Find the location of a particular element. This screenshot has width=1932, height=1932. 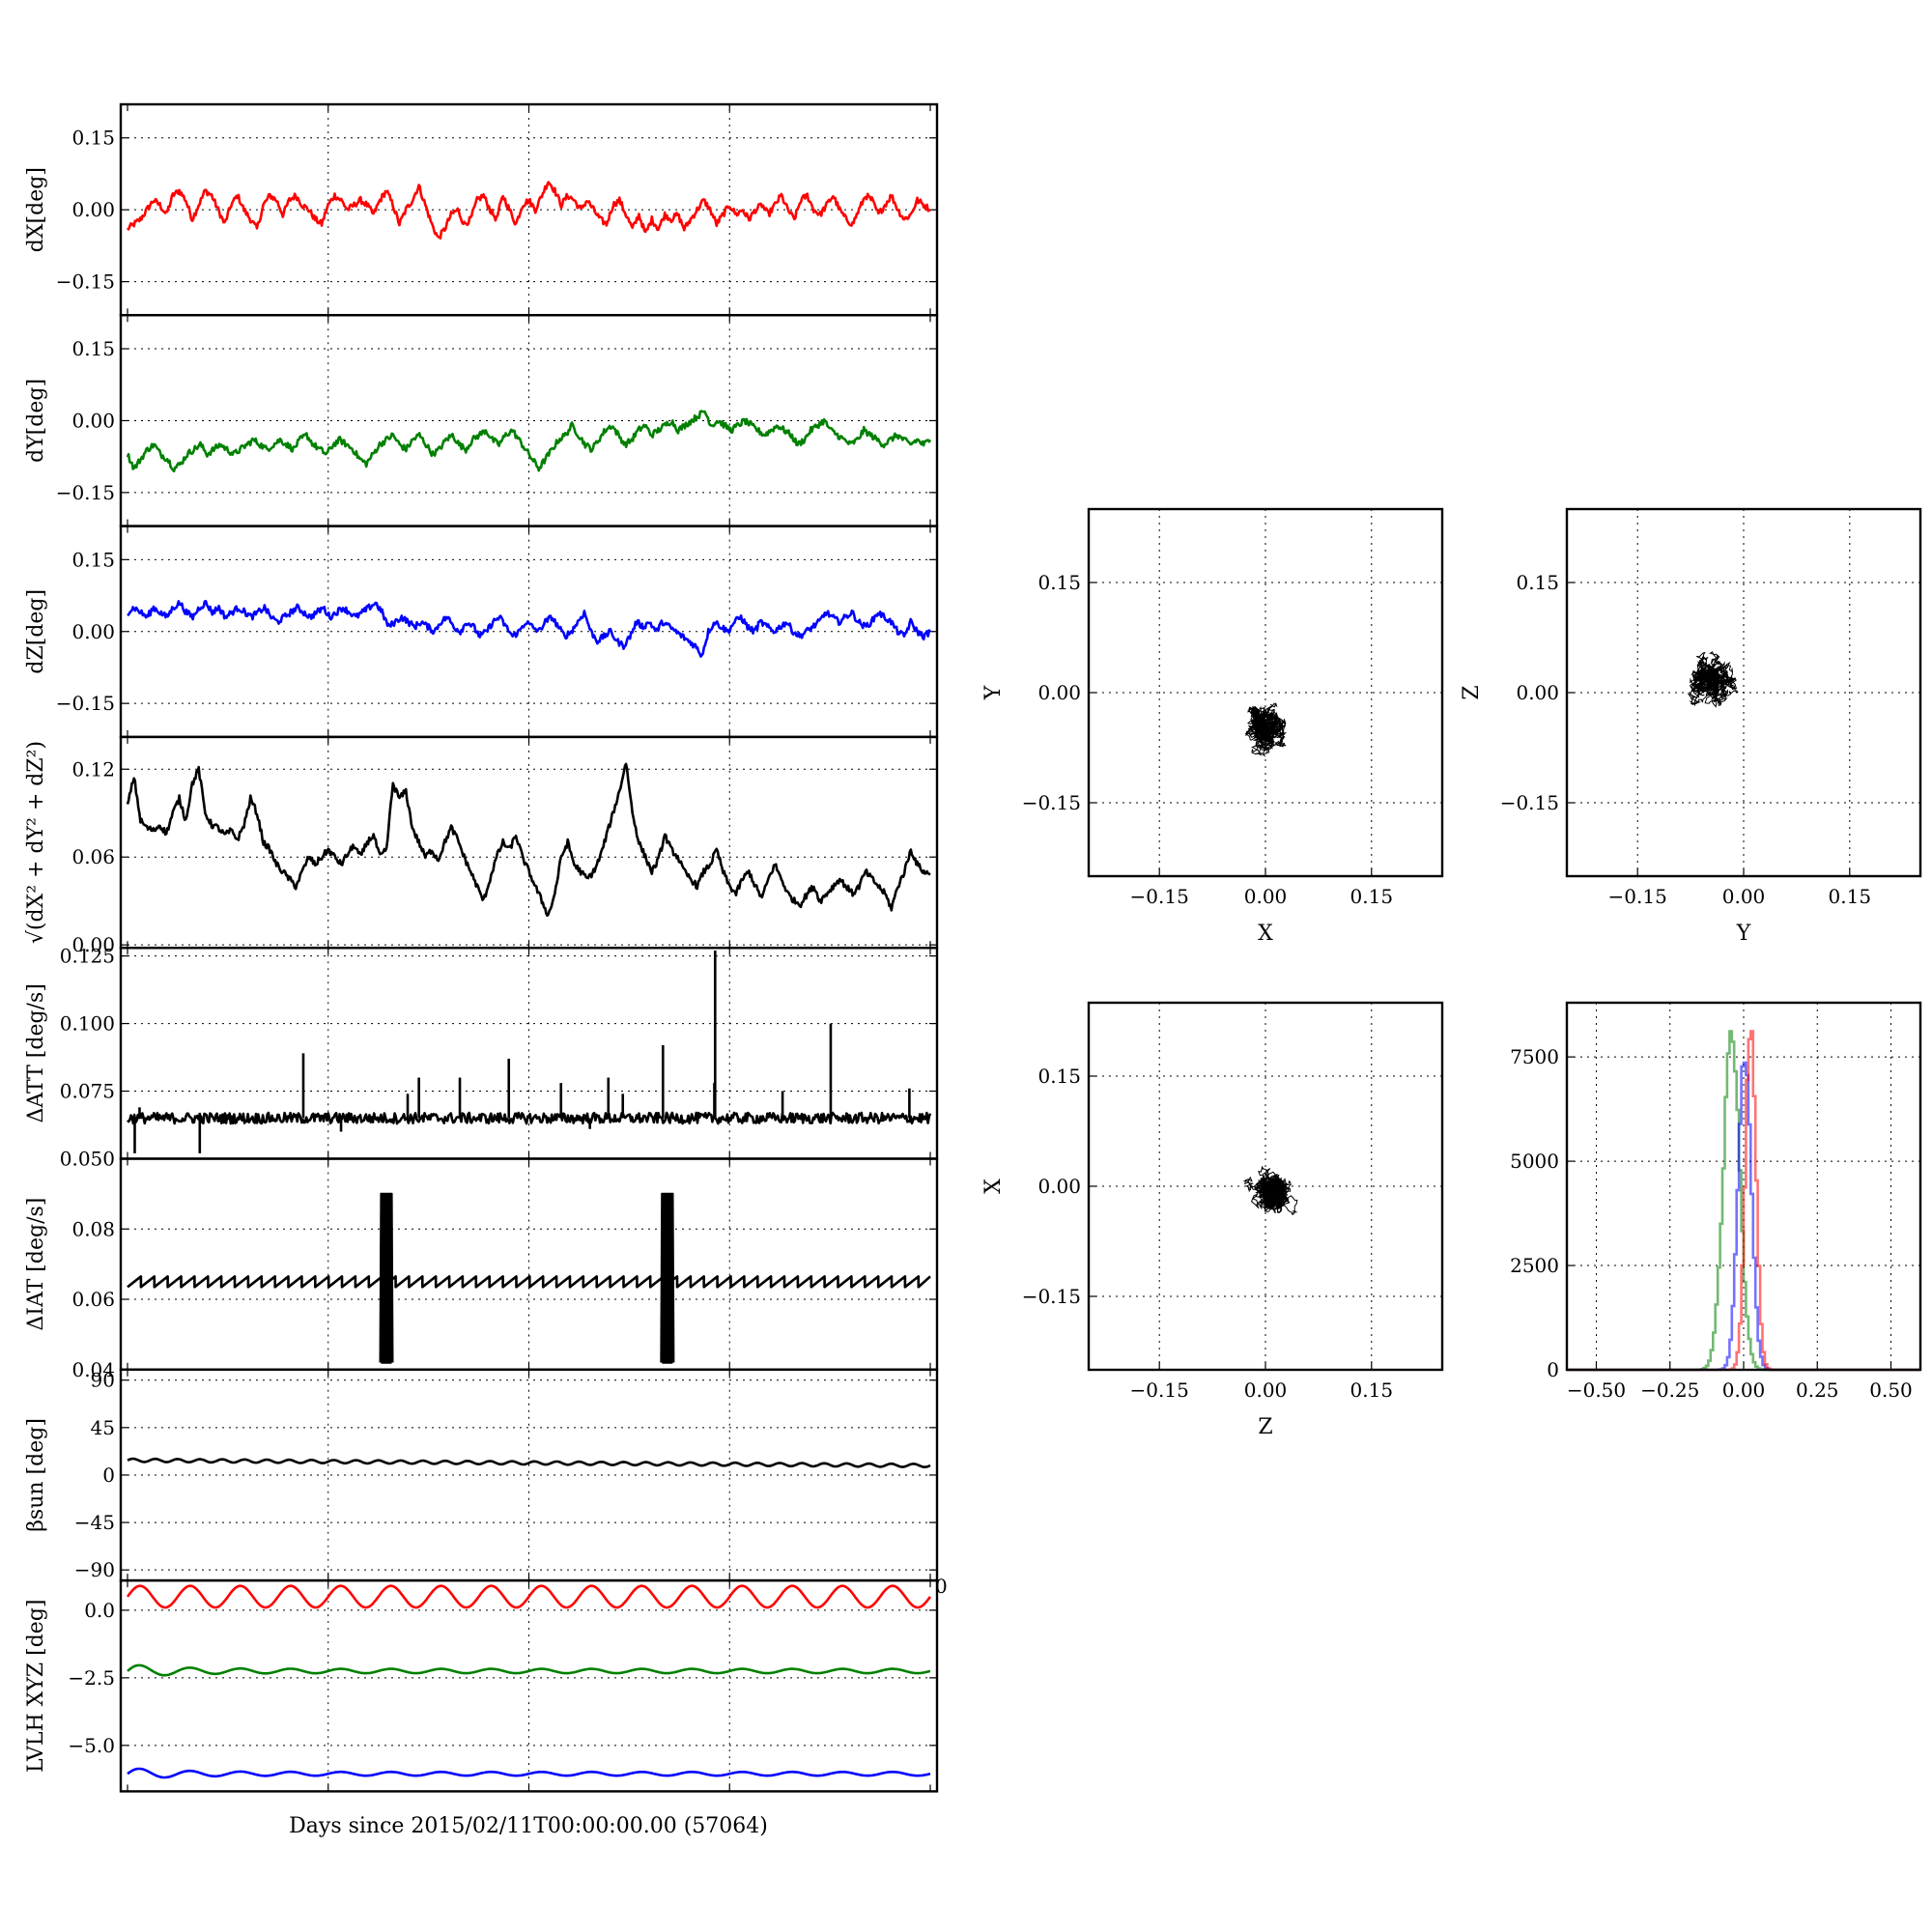

scatter-track-scatterXY is located at coordinates (1266, 729).